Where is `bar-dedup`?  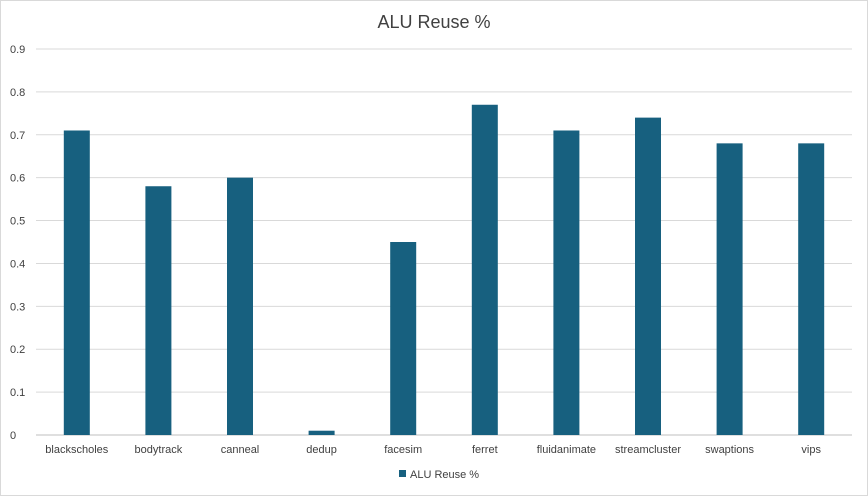
bar-dedup is located at coordinates (321, 432).